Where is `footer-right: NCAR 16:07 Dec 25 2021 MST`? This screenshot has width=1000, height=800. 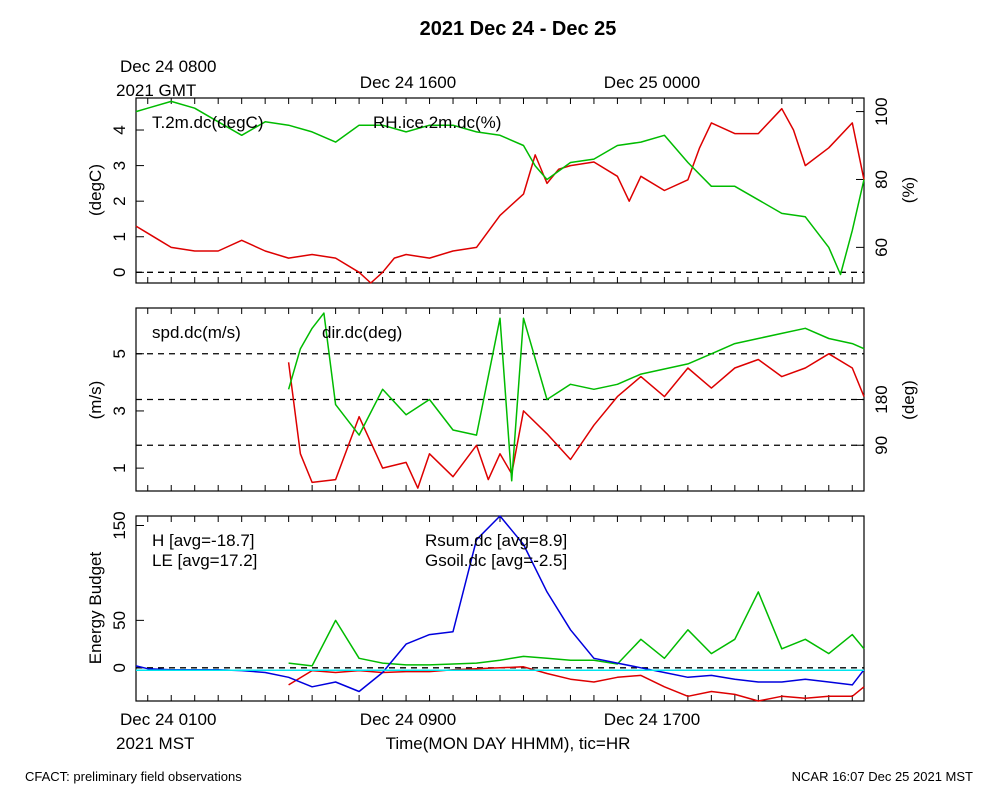
footer-right: NCAR 16:07 Dec 25 2021 MST is located at coordinates (882, 776).